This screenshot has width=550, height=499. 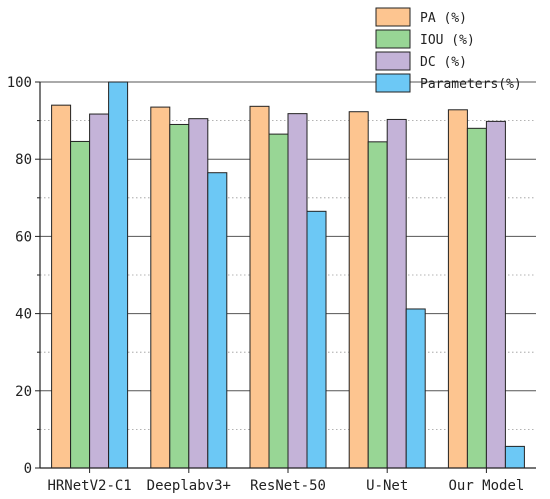 What do you see at coordinates (89, 486) in the screenshot?
I see `x-tick-label: HRNetV2-C1` at bounding box center [89, 486].